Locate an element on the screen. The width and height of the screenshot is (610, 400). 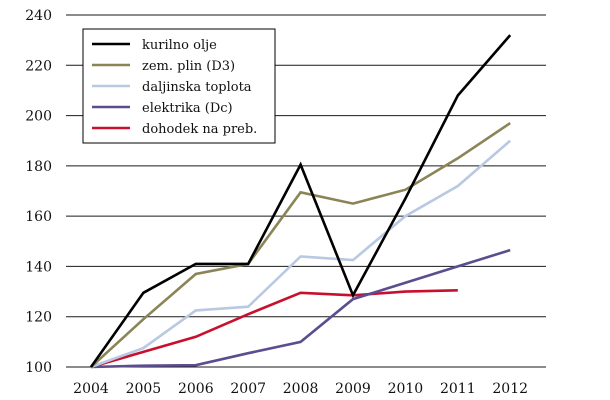
x-tick-label-2009: 2009 is located at coordinates (353, 389).